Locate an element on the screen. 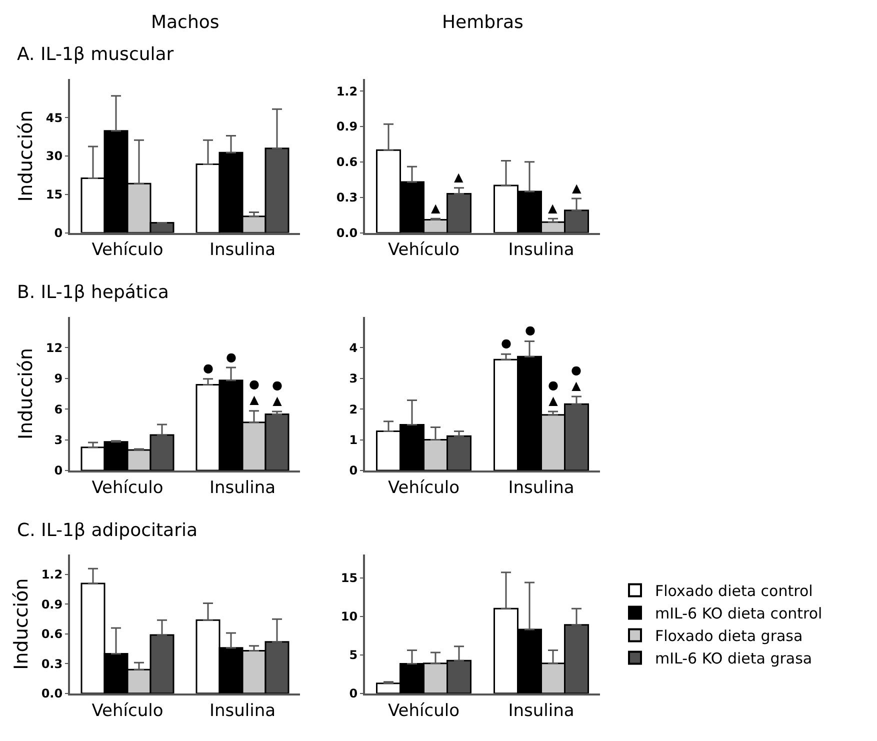 The width and height of the screenshot is (877, 741). legend-label: mIL-6 KO dieta grasa is located at coordinates (733, 659).